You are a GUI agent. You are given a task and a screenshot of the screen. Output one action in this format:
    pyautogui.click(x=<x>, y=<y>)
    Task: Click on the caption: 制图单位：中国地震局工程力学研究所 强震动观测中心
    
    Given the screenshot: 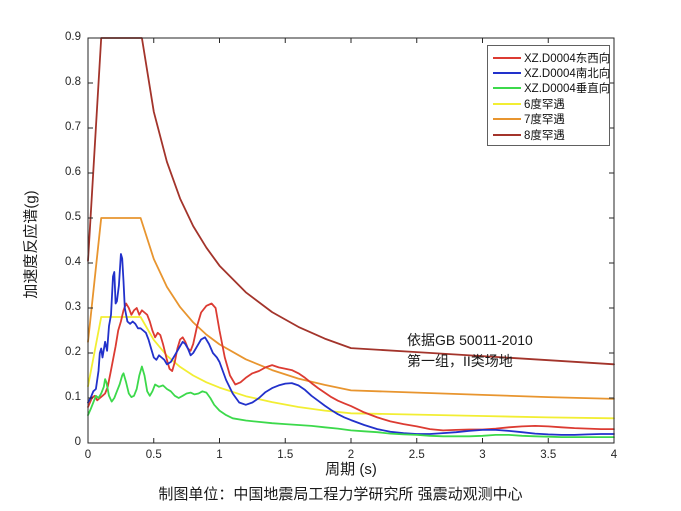 What is the action you would take?
    pyautogui.click(x=340, y=494)
    